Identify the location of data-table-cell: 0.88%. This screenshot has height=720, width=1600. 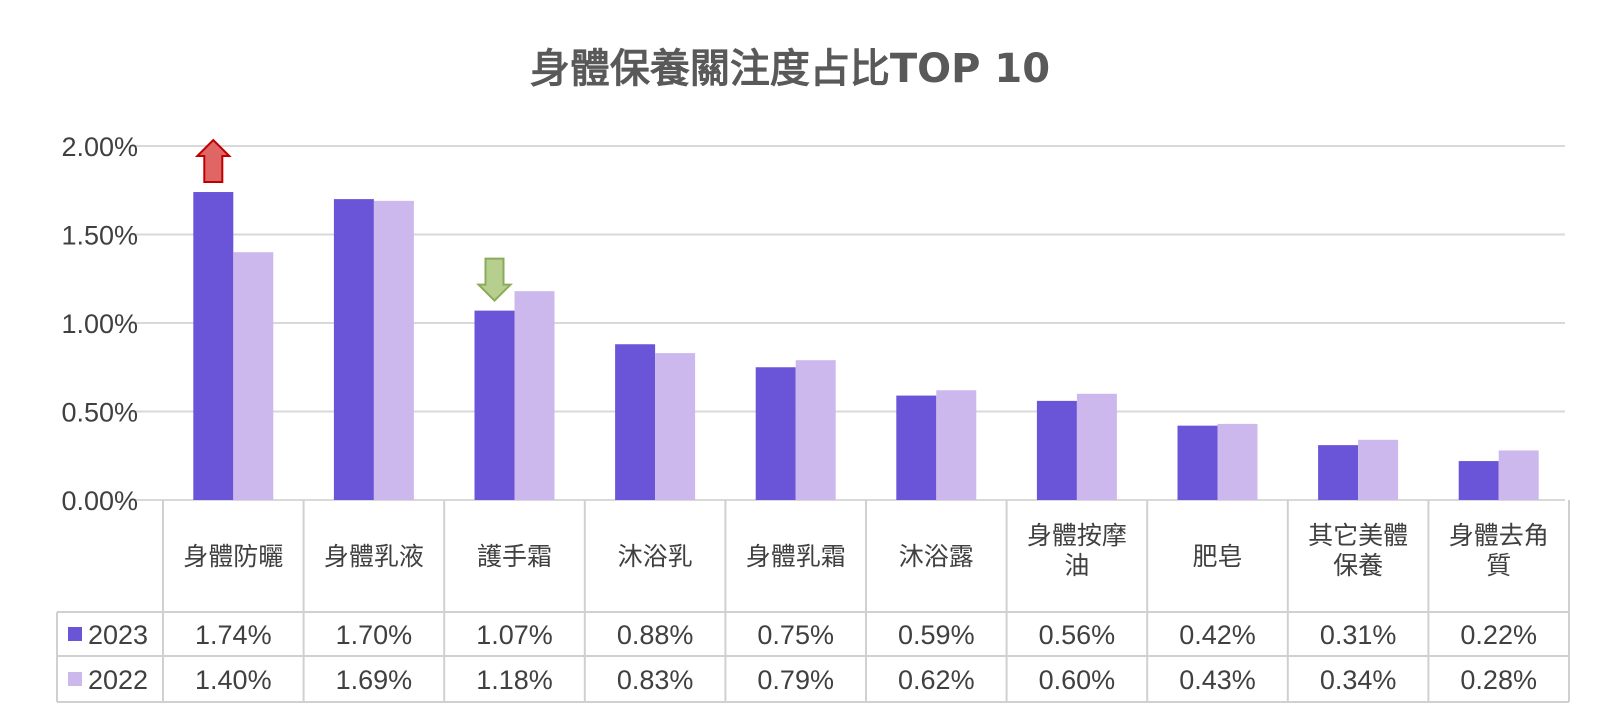
(655, 635).